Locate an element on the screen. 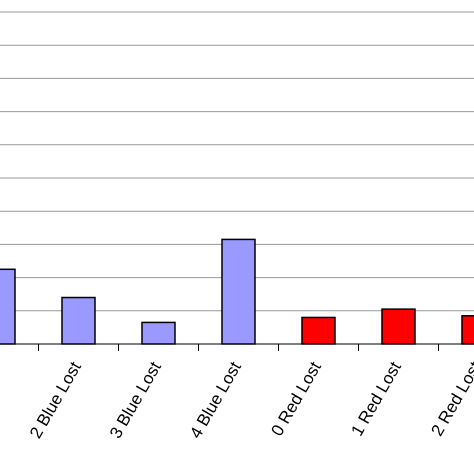  x-tick-label: 1 Red Lost is located at coordinates (376, 398).